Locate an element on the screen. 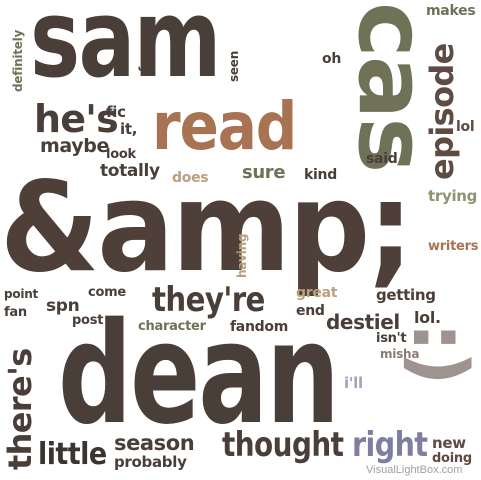 The height and width of the screenshot is (480, 481). word-does: does is located at coordinates (190, 178).